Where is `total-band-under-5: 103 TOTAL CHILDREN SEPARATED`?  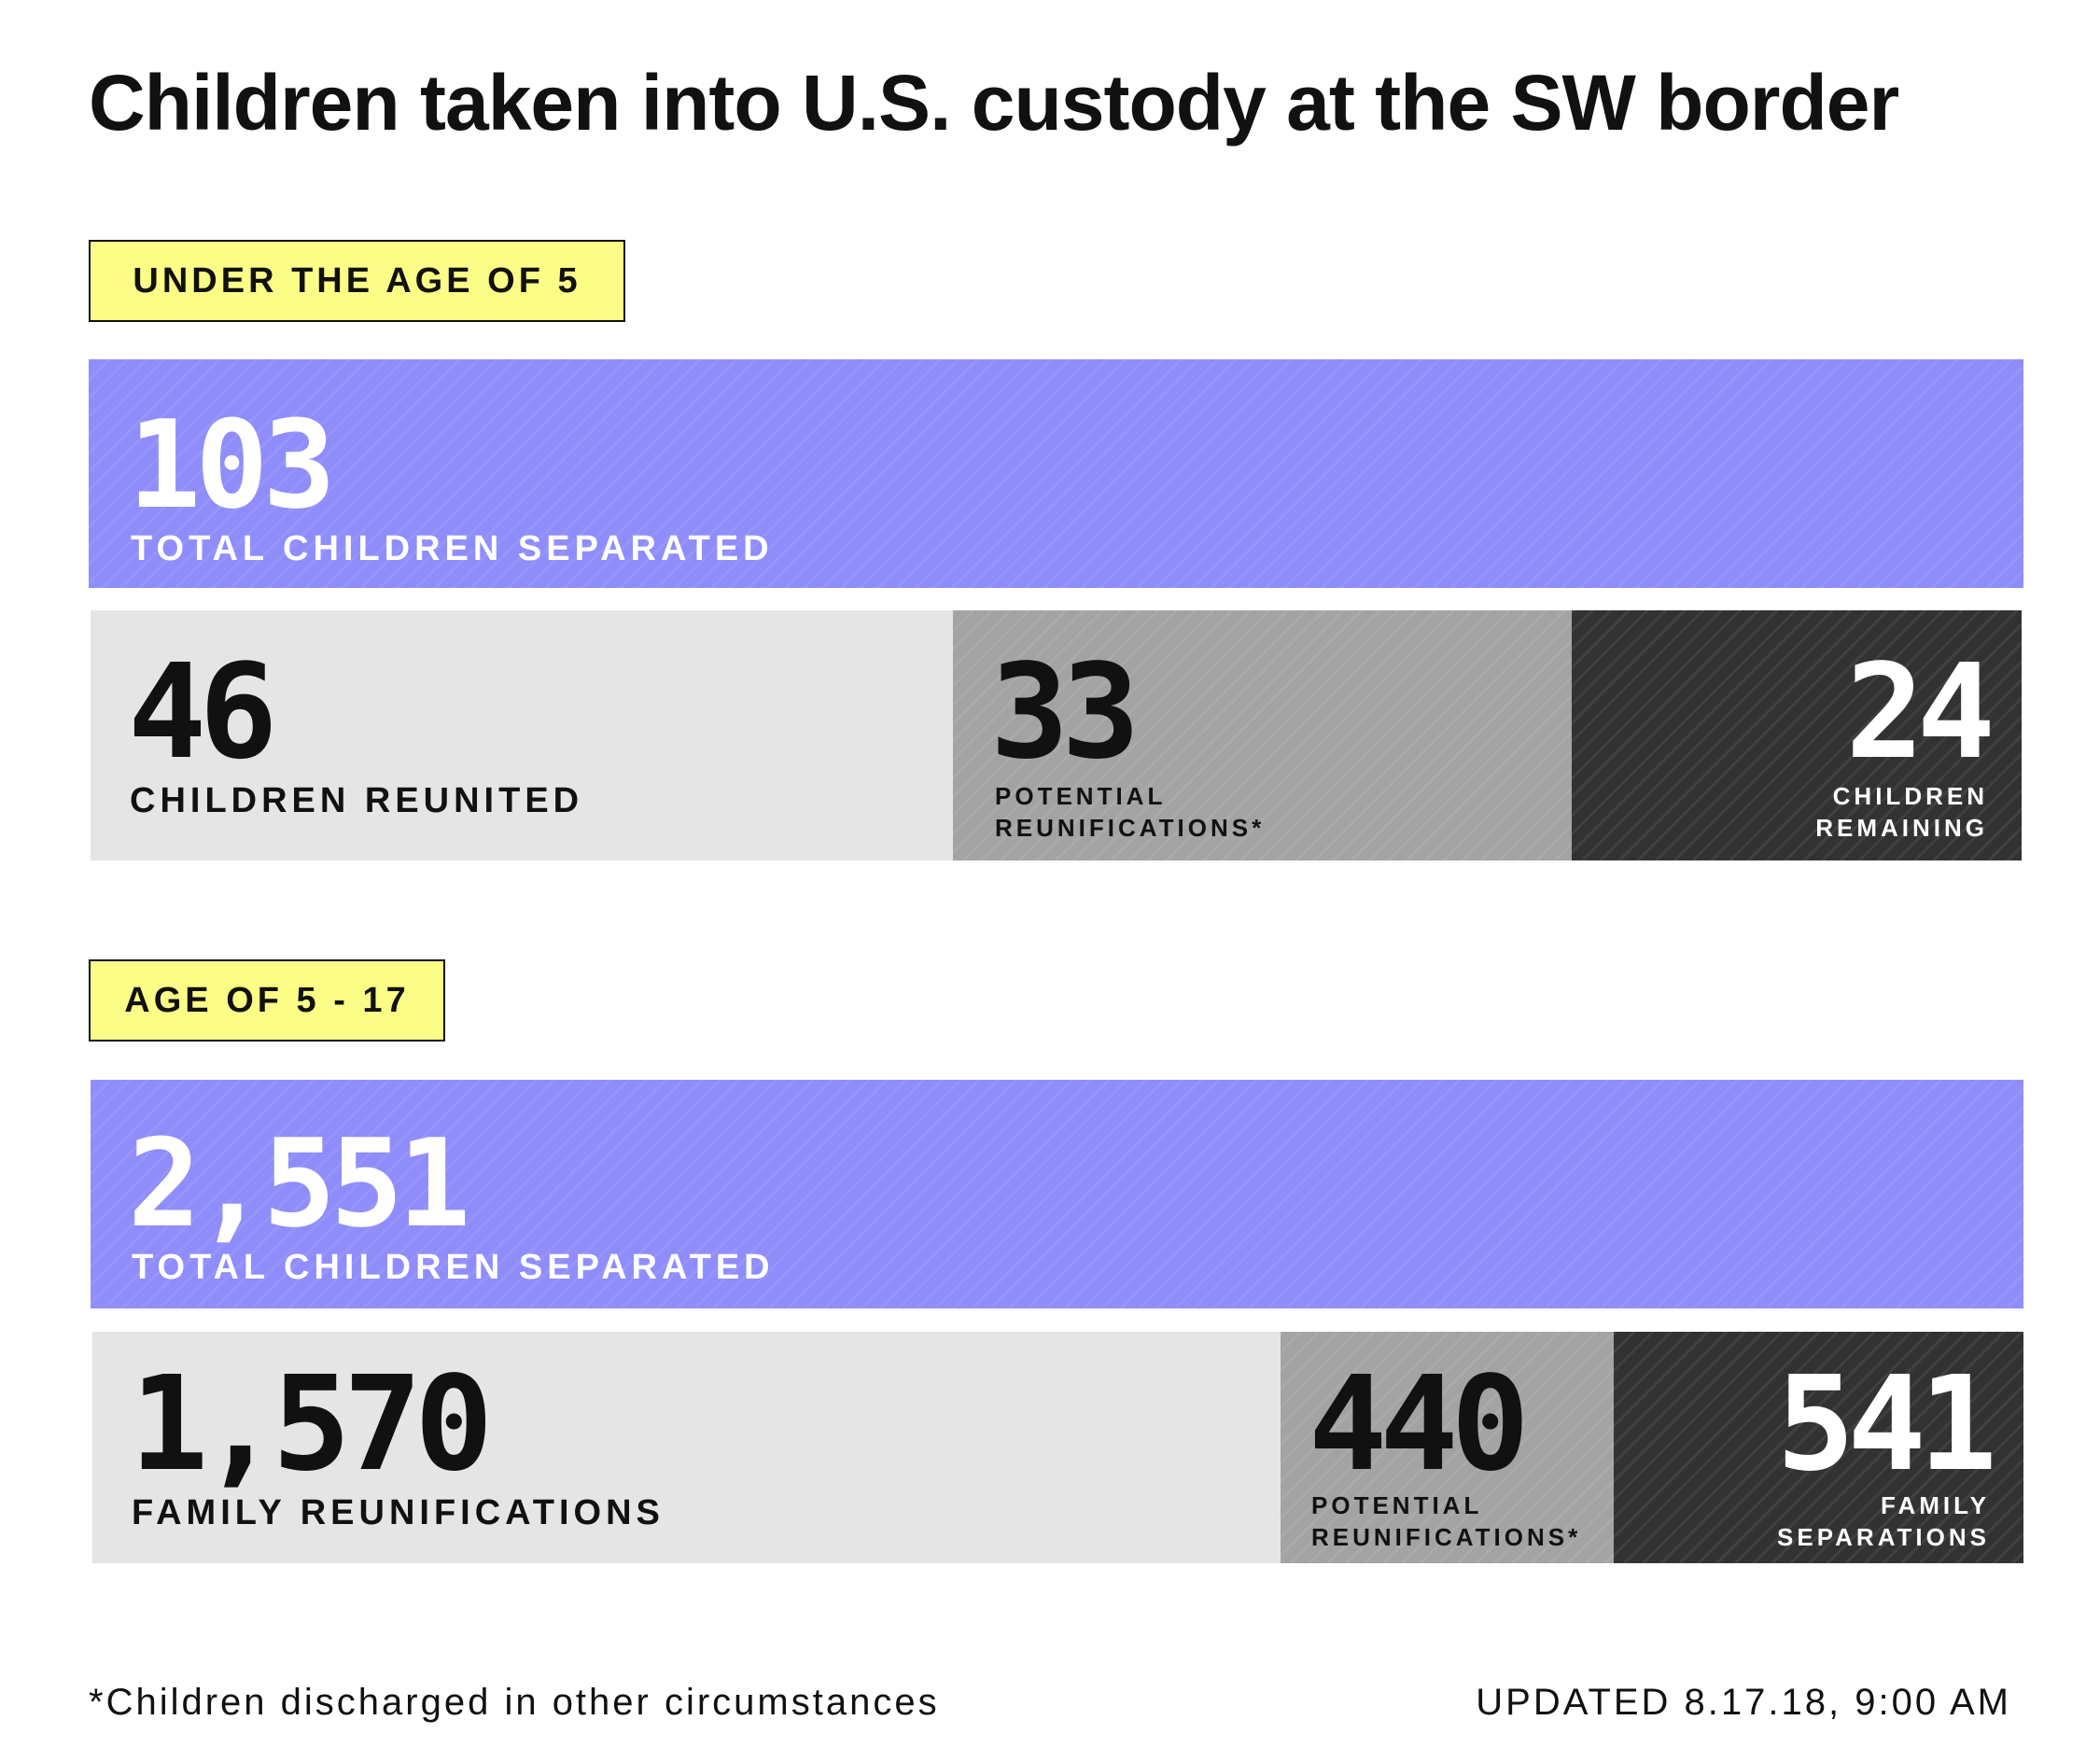
total-band-under-5: 103 TOTAL CHILDREN SEPARATED is located at coordinates (1056, 473).